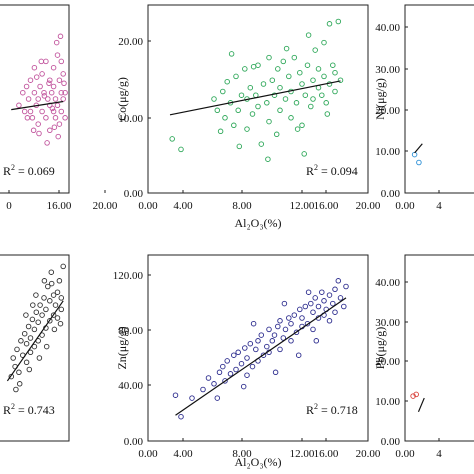  I want to click on y-axis-title: Zn(μg/g), so click(122, 347).